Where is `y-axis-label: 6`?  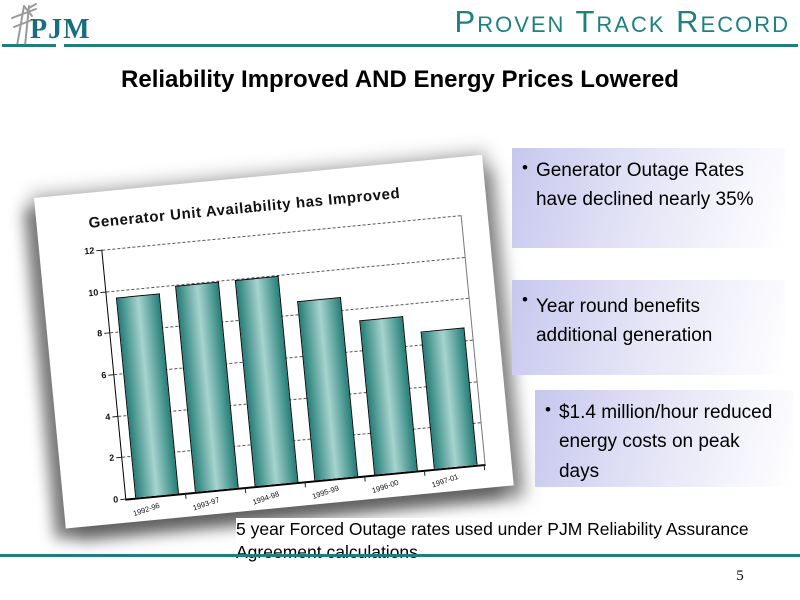
y-axis-label: 6 is located at coordinates (103, 375).